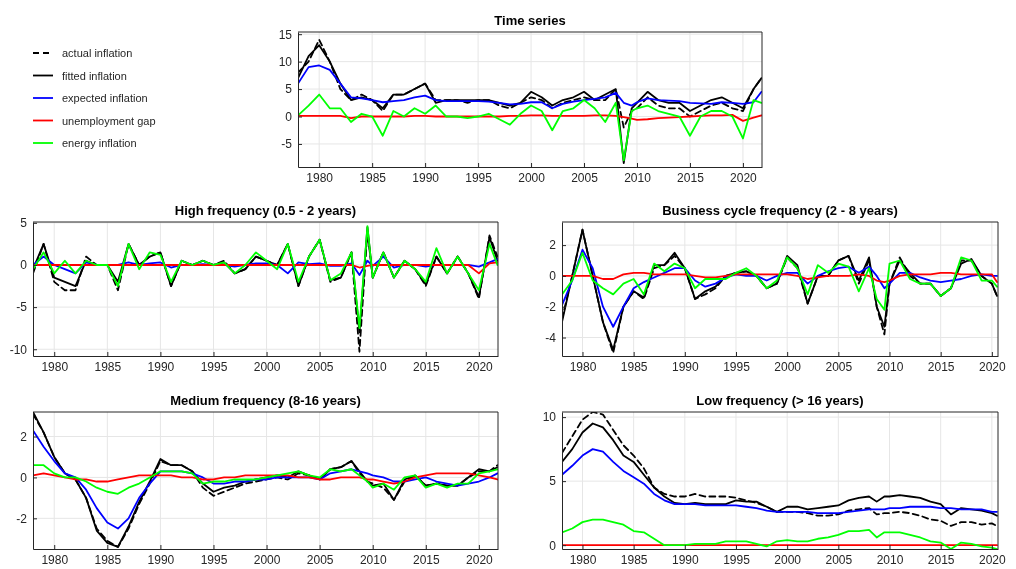  Describe the element at coordinates (94, 75) in the screenshot. I see `legend-label: fitted inflation` at that location.